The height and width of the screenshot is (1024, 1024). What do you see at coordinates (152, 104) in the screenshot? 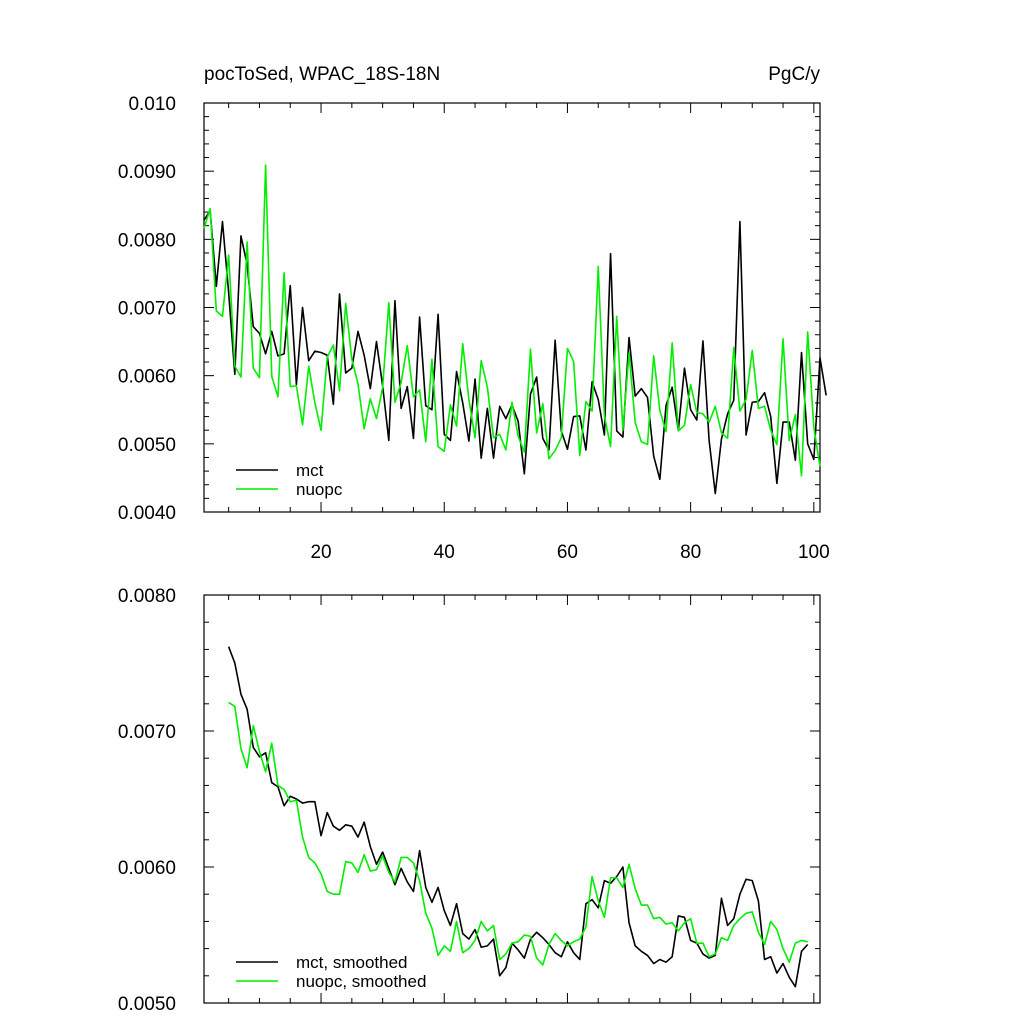
I see `y-tick-label: 0.010` at bounding box center [152, 104].